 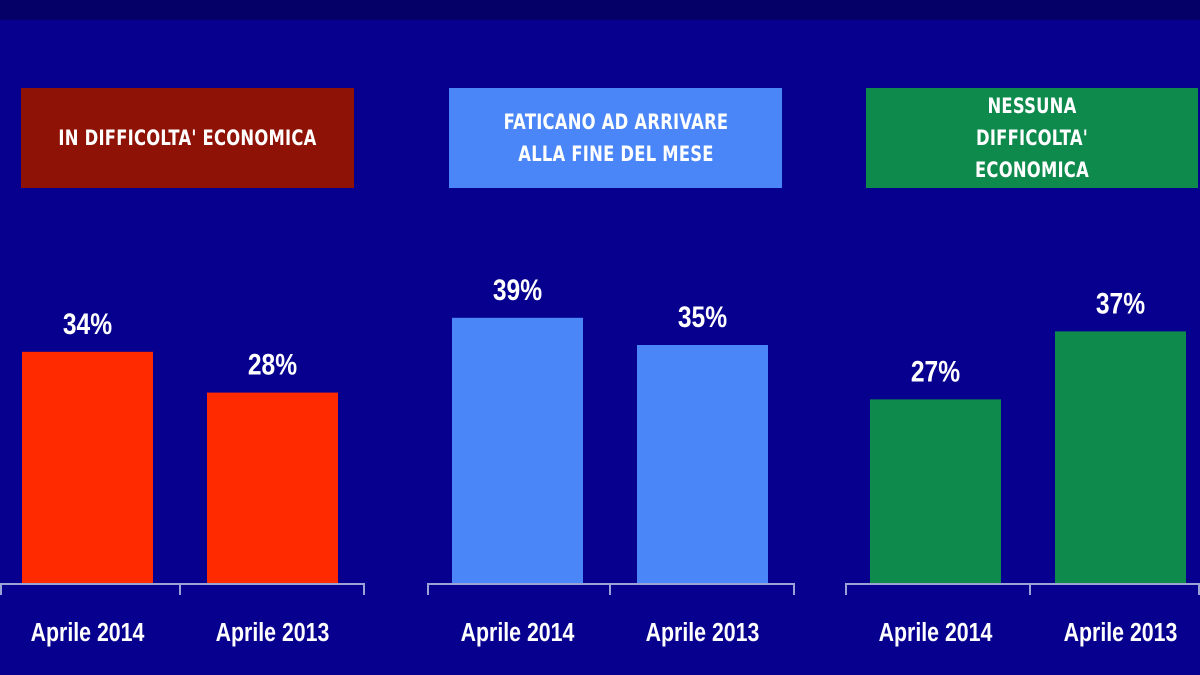 I want to click on panel-header-no-difficulty: NESSUNA DIFFICOLTA' ECONOMICA, so click(x=1032, y=138).